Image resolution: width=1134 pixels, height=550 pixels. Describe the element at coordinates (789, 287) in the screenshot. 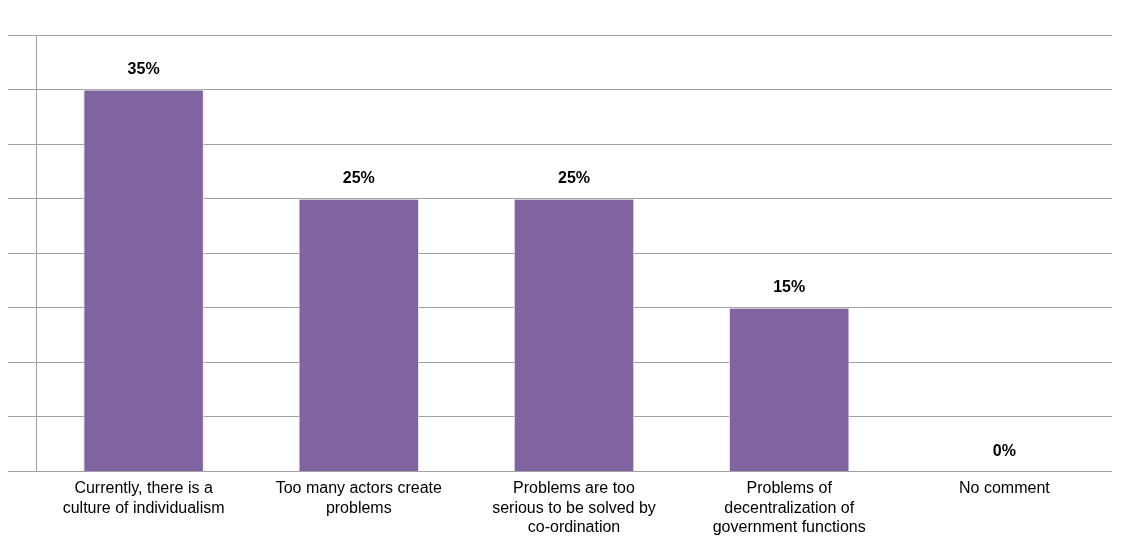

I see `data-label: 15%` at that location.